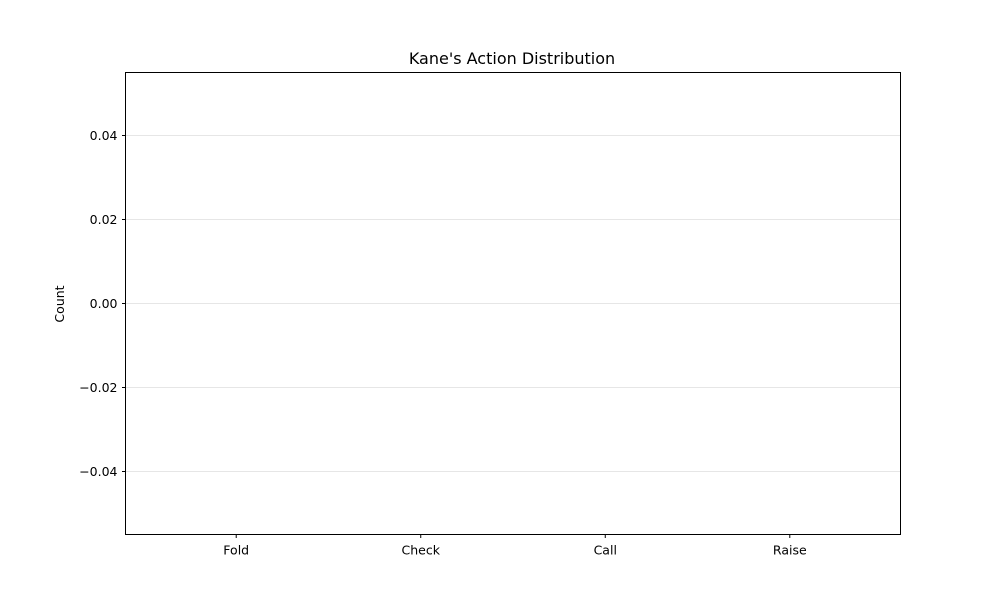 This screenshot has width=1000, height=600. What do you see at coordinates (790, 550) in the screenshot?
I see `x-tick-label: Raise` at bounding box center [790, 550].